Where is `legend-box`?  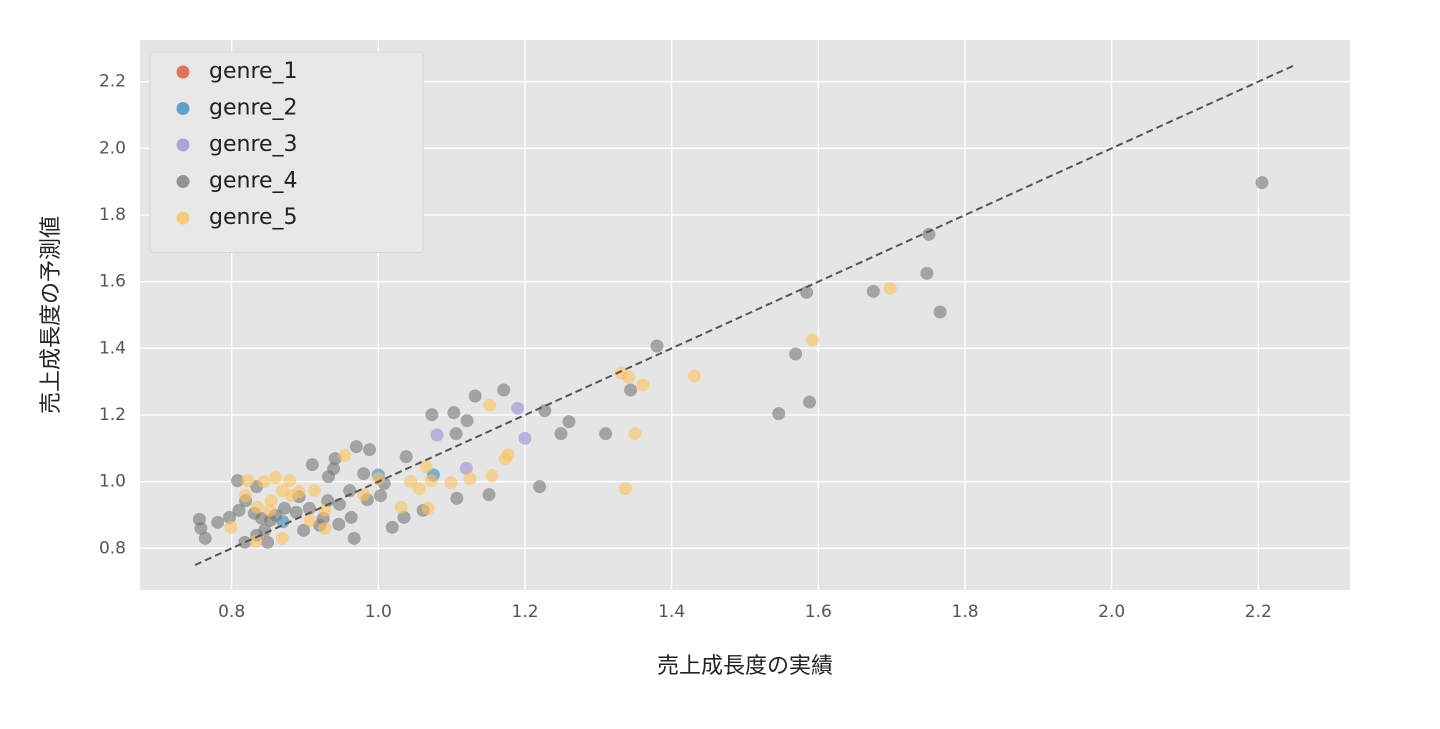
legend-box is located at coordinates (286, 152).